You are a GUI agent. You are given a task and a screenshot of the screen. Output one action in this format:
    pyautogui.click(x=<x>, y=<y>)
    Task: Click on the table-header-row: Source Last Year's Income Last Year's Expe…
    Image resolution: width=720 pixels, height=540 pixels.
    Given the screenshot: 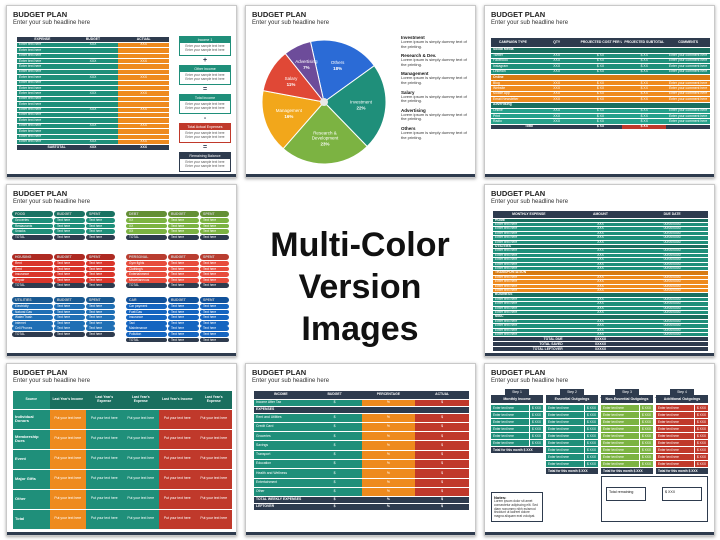 What is the action you would take?
    pyautogui.click(x=122, y=400)
    